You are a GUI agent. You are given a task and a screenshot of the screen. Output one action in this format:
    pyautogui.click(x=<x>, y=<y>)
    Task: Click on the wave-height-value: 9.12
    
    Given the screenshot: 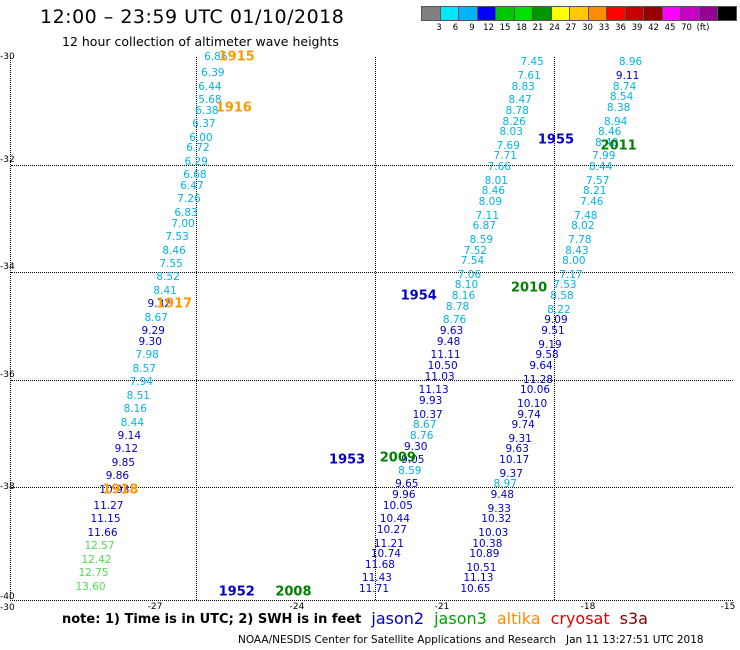 What is the action you would take?
    pyautogui.click(x=126, y=449)
    